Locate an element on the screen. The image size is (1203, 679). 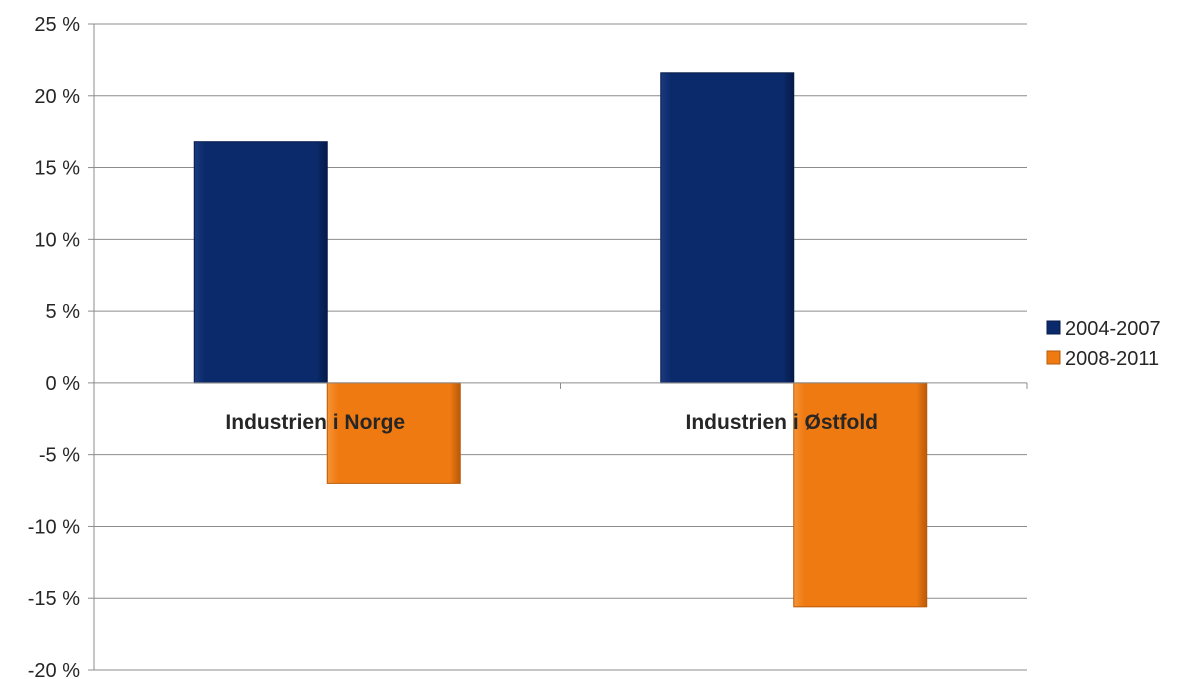
y-tick-label: 5 % is located at coordinates (63, 312).